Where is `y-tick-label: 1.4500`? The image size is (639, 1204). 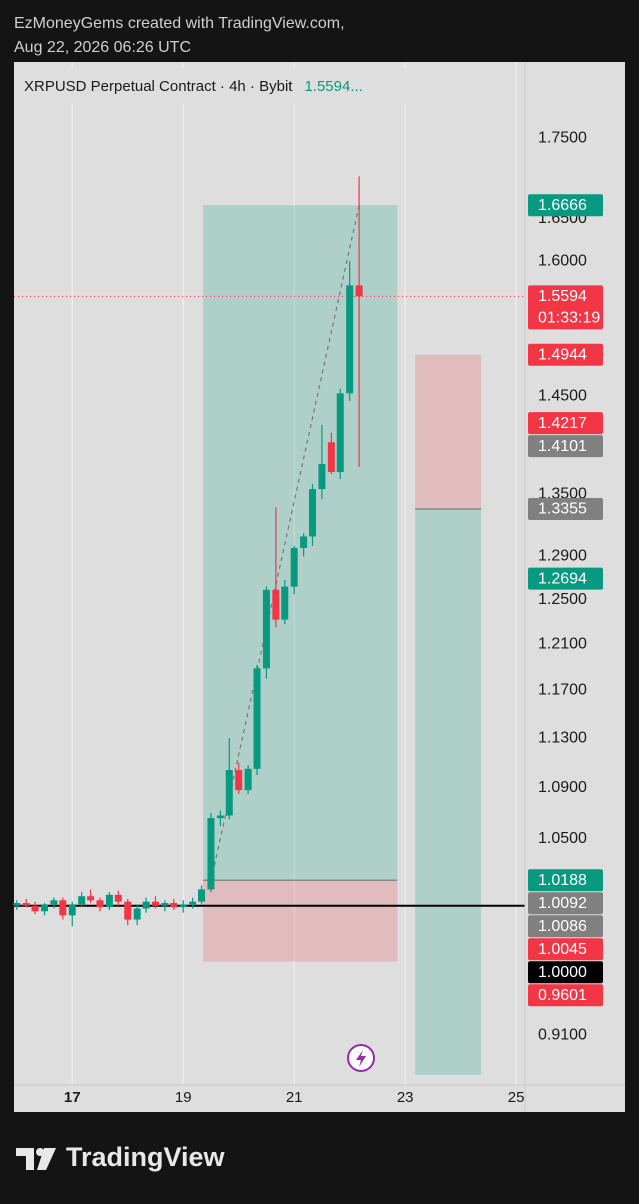
y-tick-label: 1.4500 is located at coordinates (562, 395).